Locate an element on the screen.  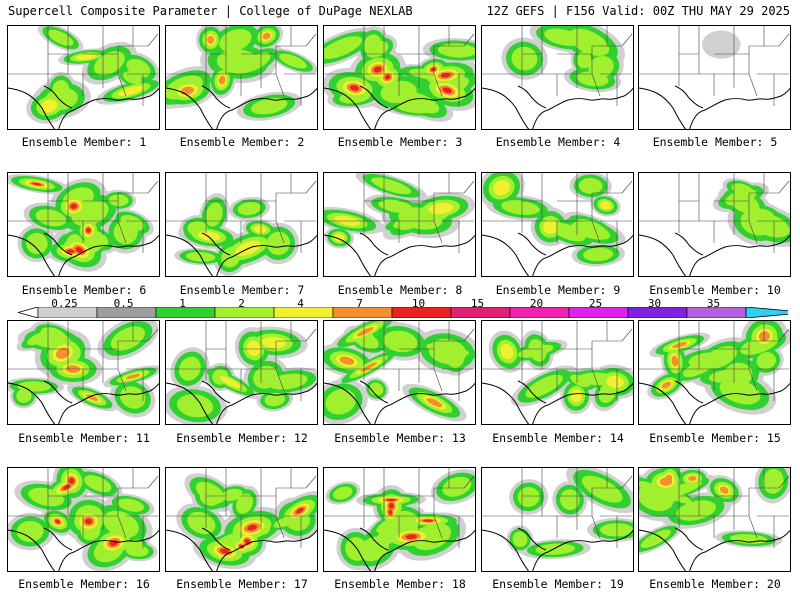
colorbar-tick-label: 15 is located at coordinates (477, 303).